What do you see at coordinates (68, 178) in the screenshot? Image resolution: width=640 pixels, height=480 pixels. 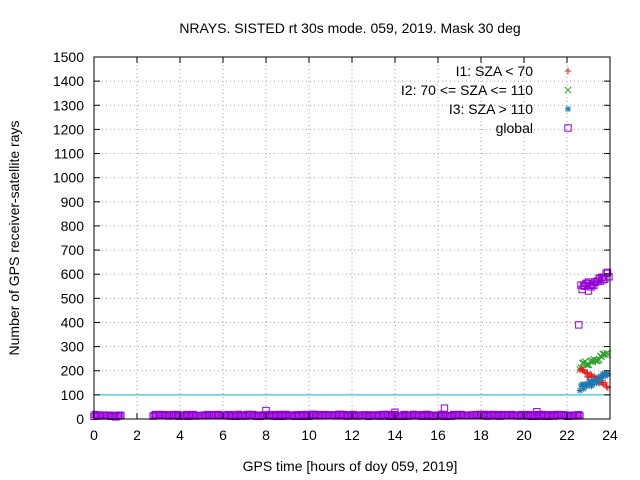 I see `y-tick-label: 1000` at bounding box center [68, 178].